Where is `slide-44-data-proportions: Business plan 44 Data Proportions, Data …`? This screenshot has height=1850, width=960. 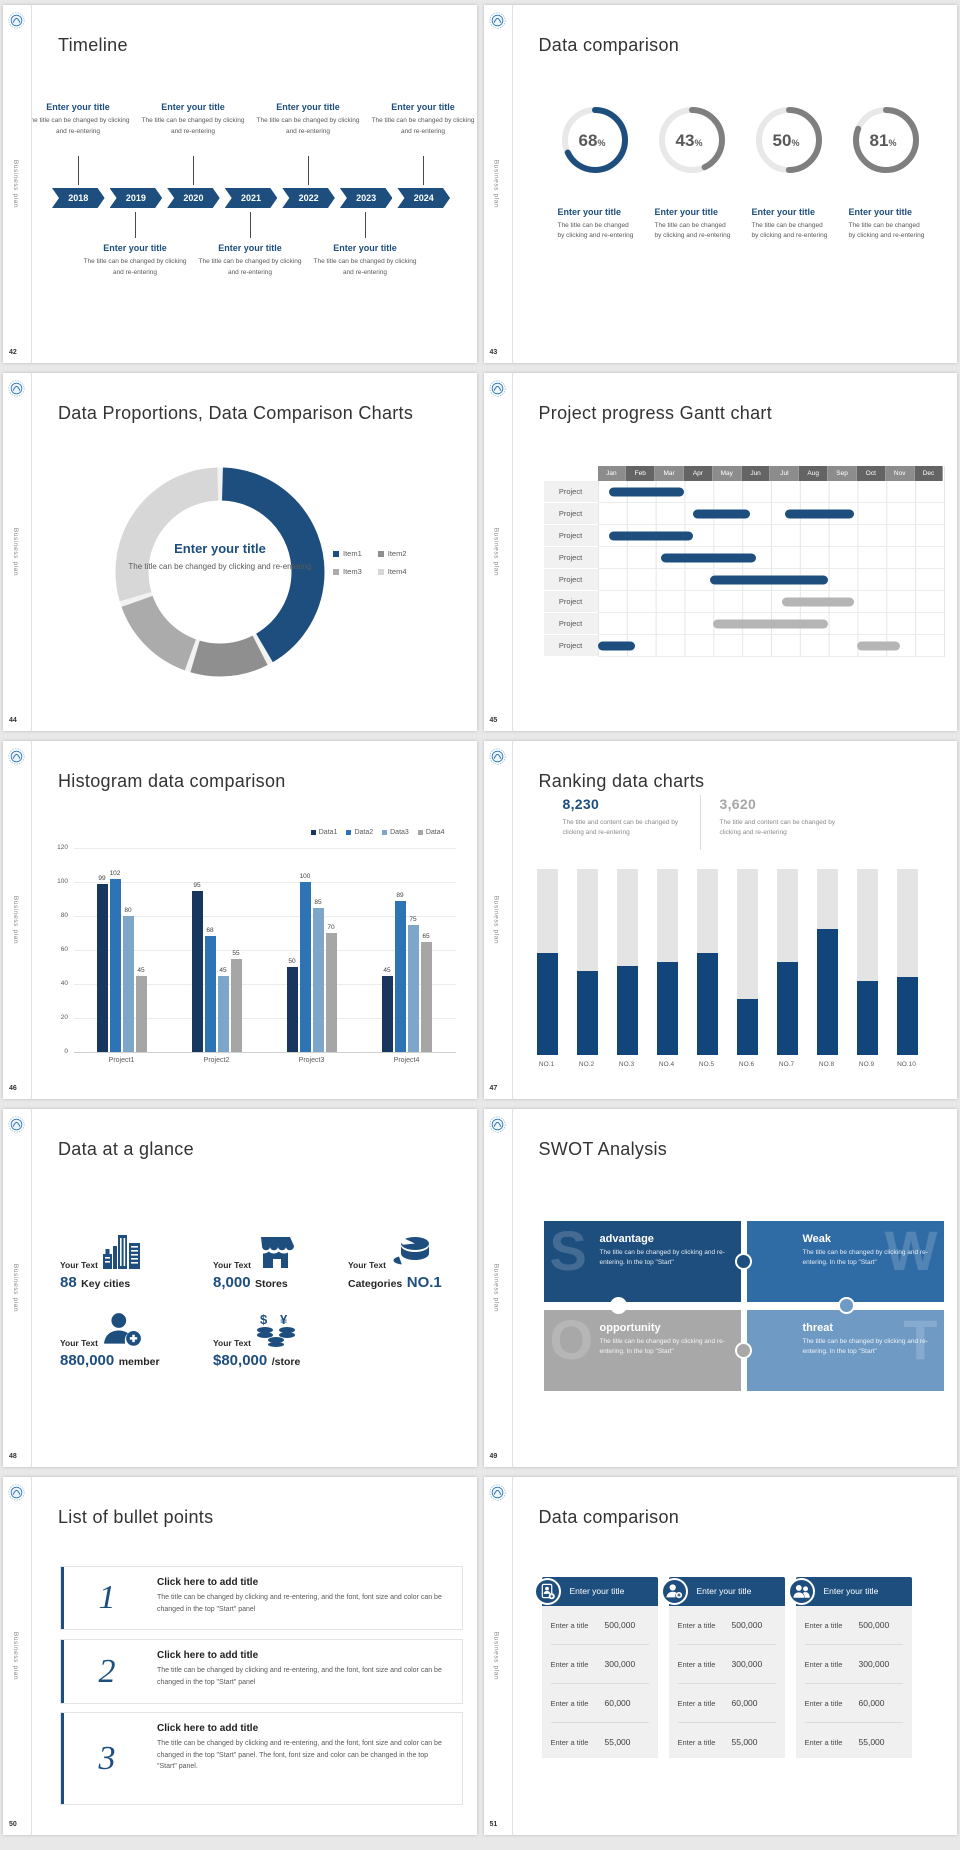
slide-44-data-proportions: Business plan 44 Data Proportions, Data … is located at coordinates (240, 552).